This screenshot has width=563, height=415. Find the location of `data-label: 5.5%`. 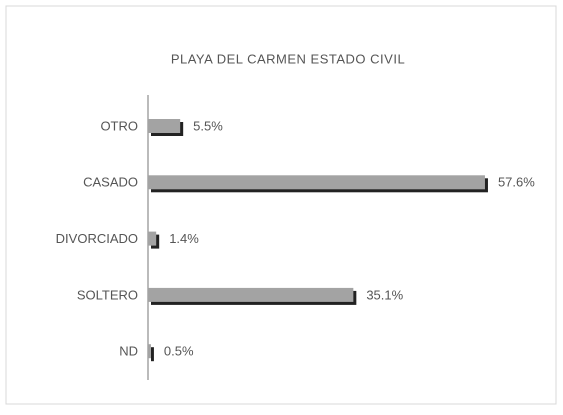

data-label: 5.5% is located at coordinates (208, 125).